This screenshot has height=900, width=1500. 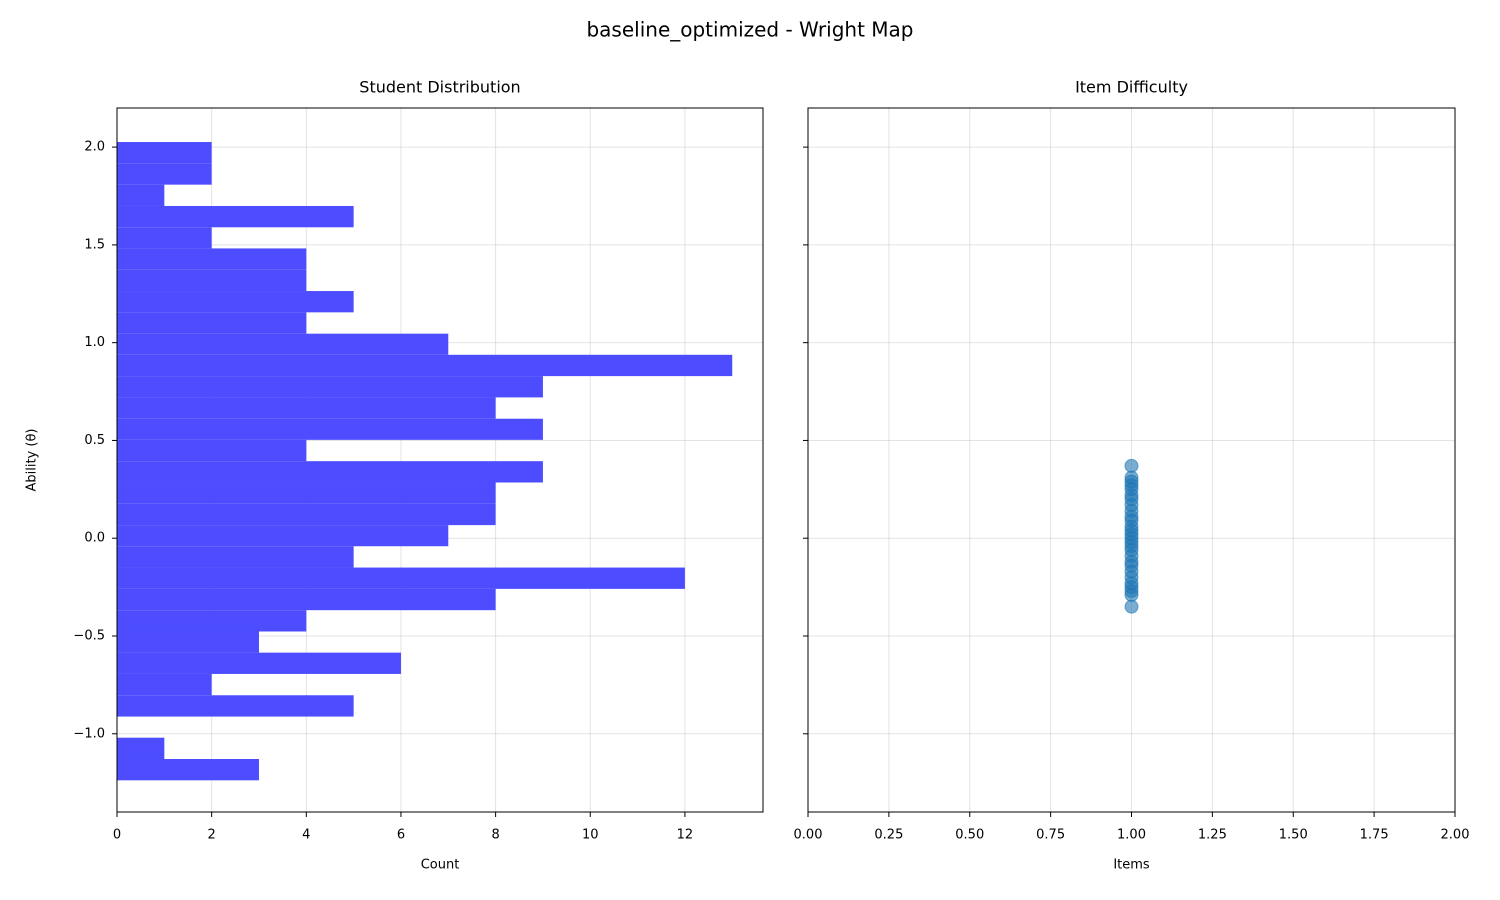 I want to click on x-tick-label: 2, so click(x=212, y=835).